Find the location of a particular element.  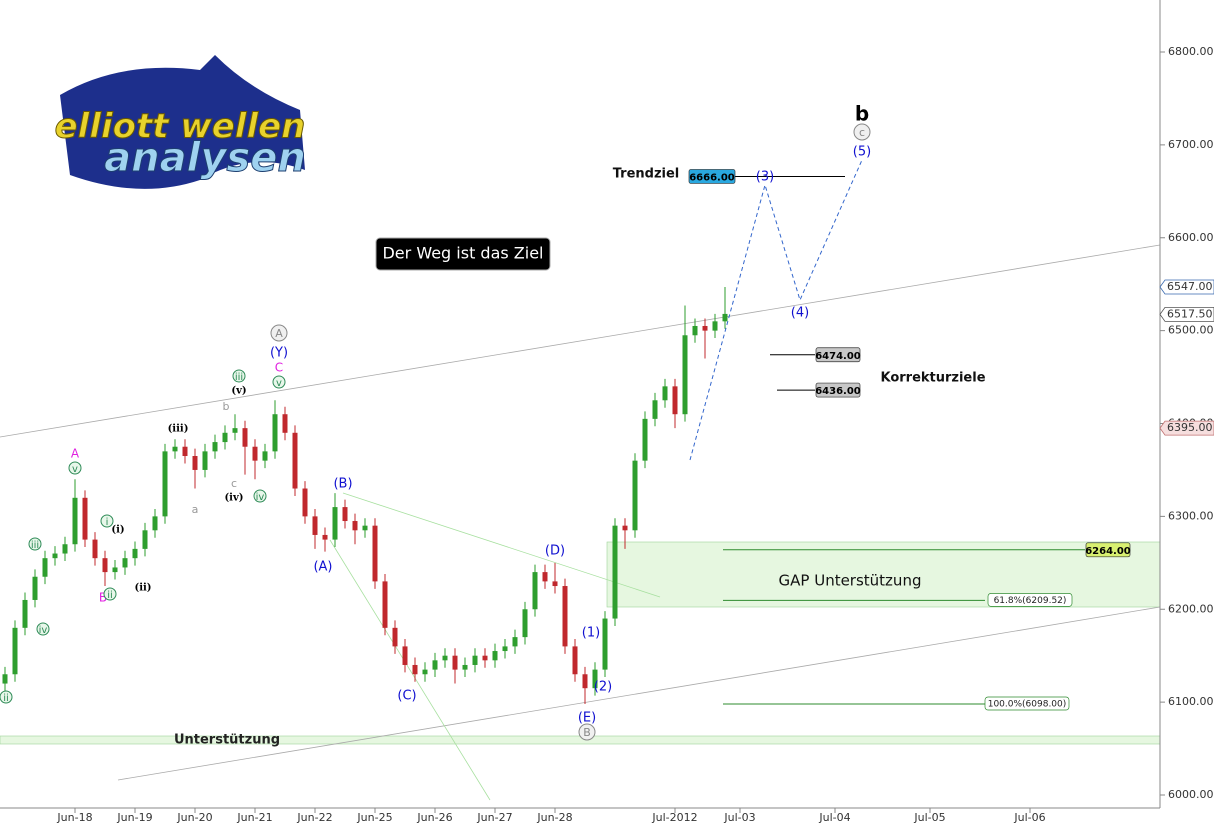

wave-label: ii is located at coordinates (6, 698).